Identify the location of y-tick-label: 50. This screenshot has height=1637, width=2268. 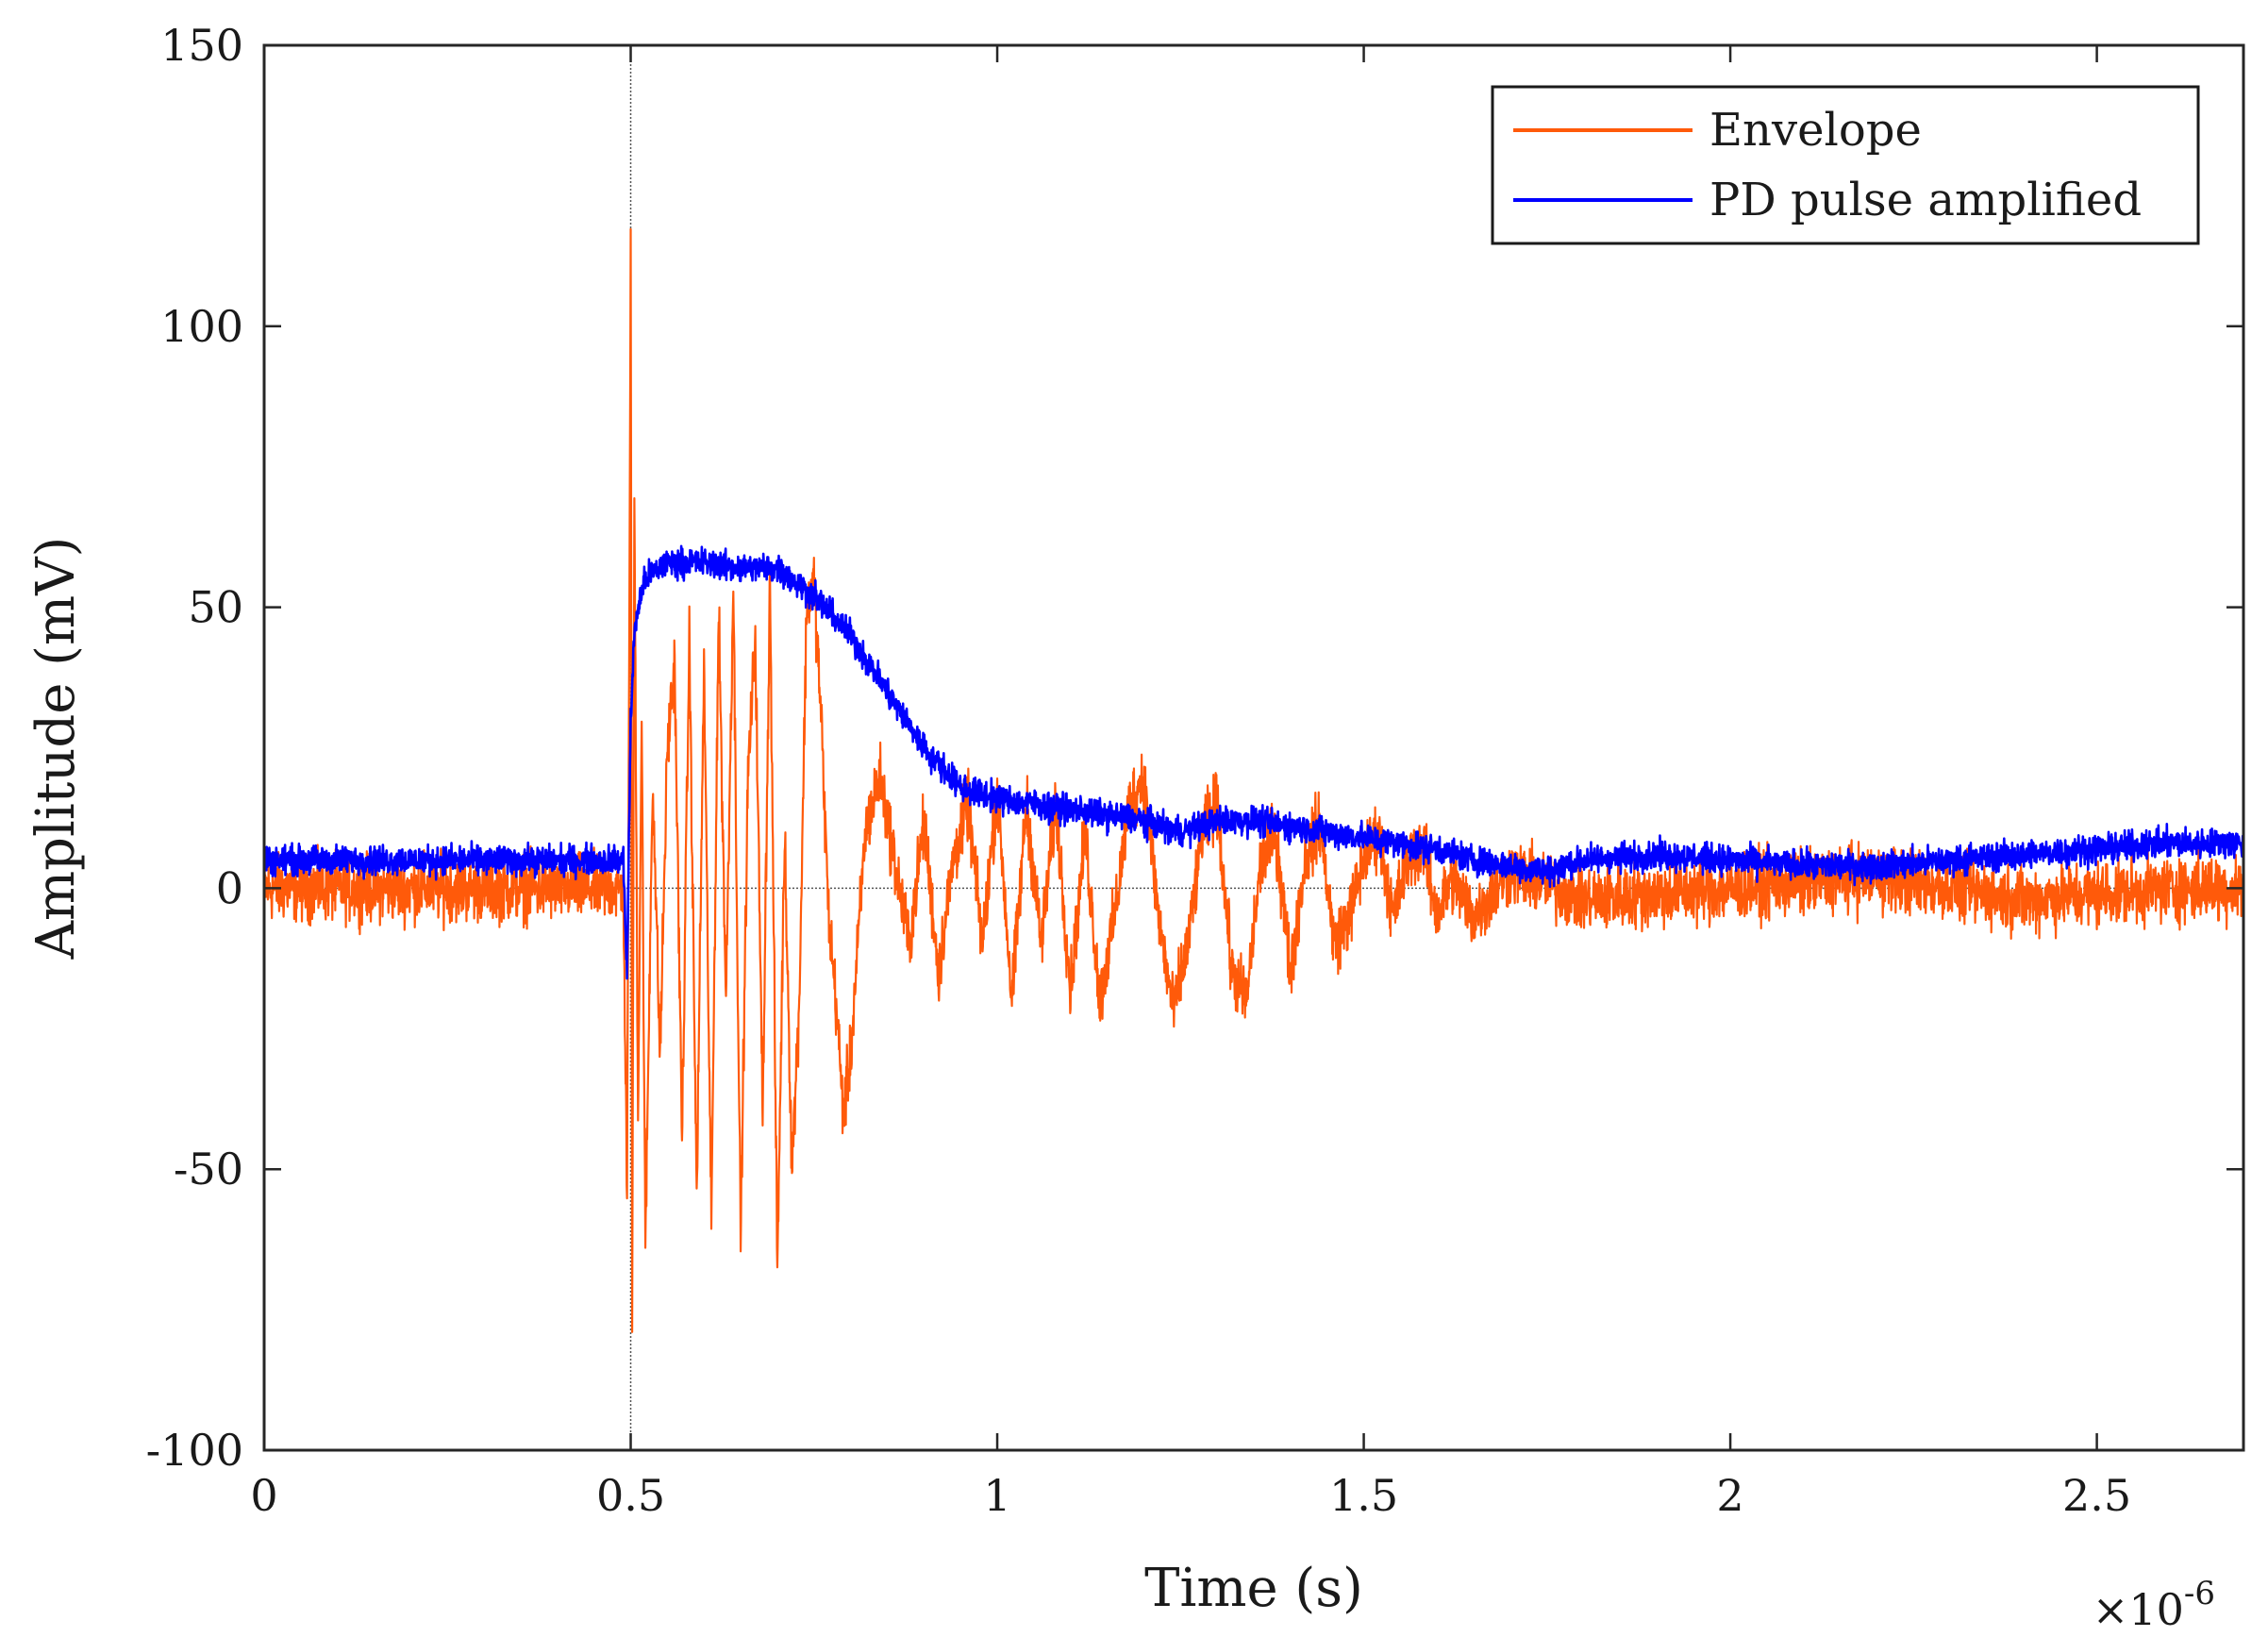
(216, 607).